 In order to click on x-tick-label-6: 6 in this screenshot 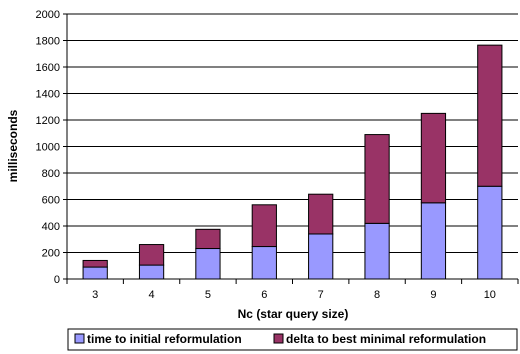, I will do `click(264, 295)`.